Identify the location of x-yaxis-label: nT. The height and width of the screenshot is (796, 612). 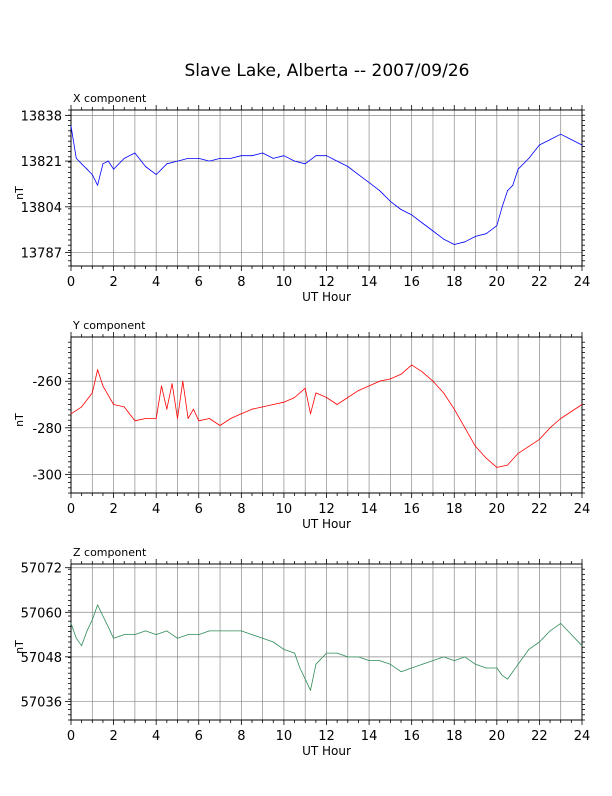
(19, 193).